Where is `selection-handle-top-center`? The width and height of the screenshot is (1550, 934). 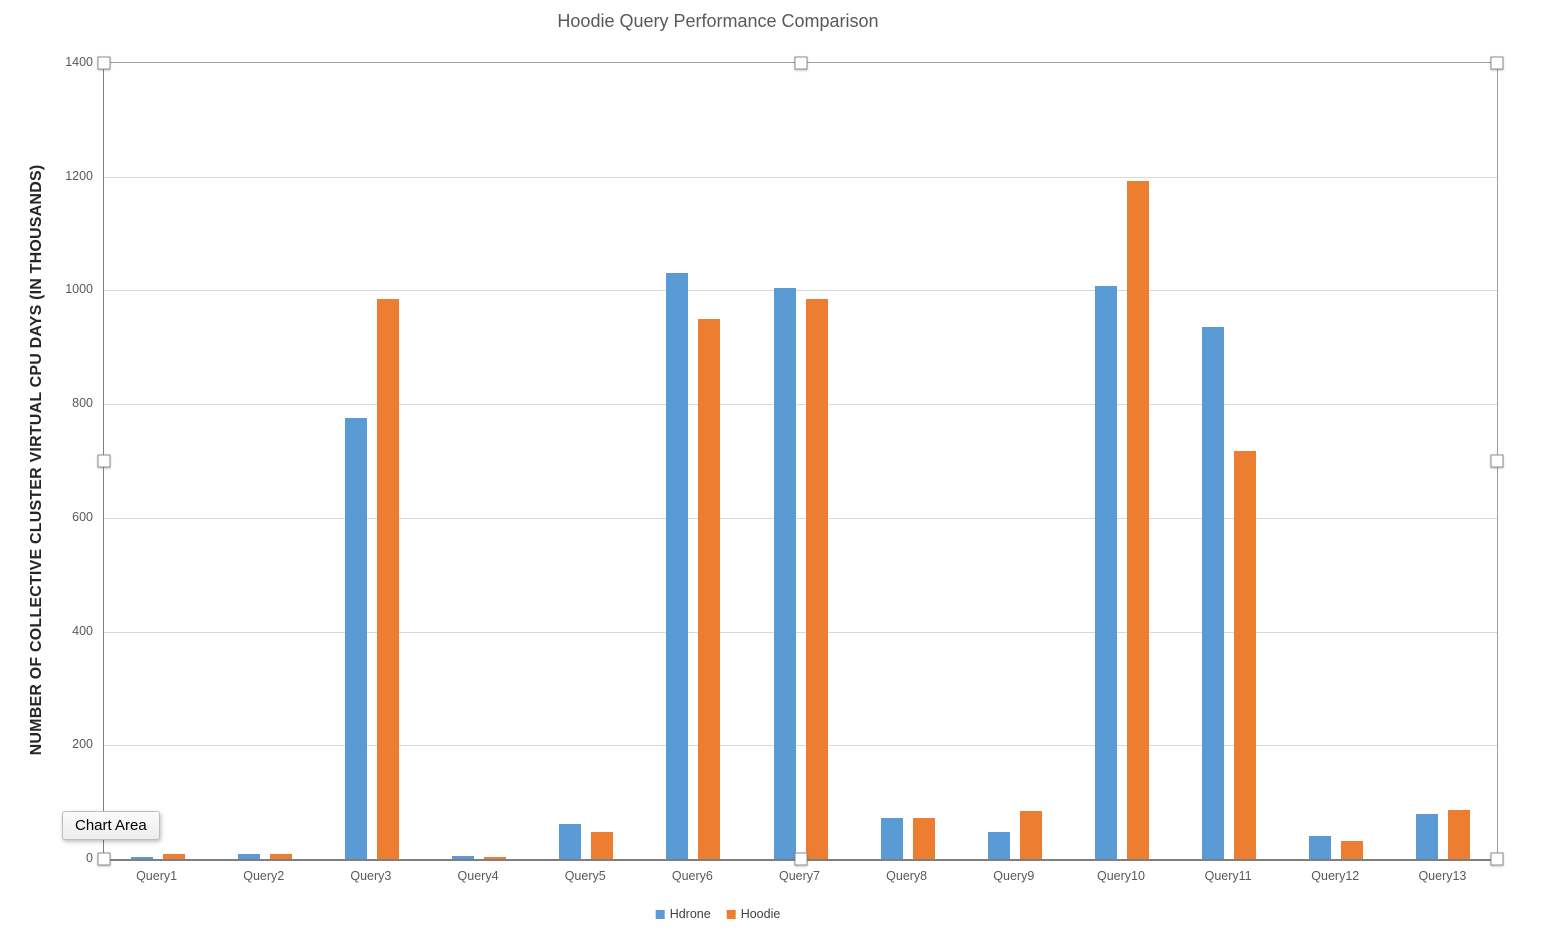 selection-handle-top-center is located at coordinates (800, 63).